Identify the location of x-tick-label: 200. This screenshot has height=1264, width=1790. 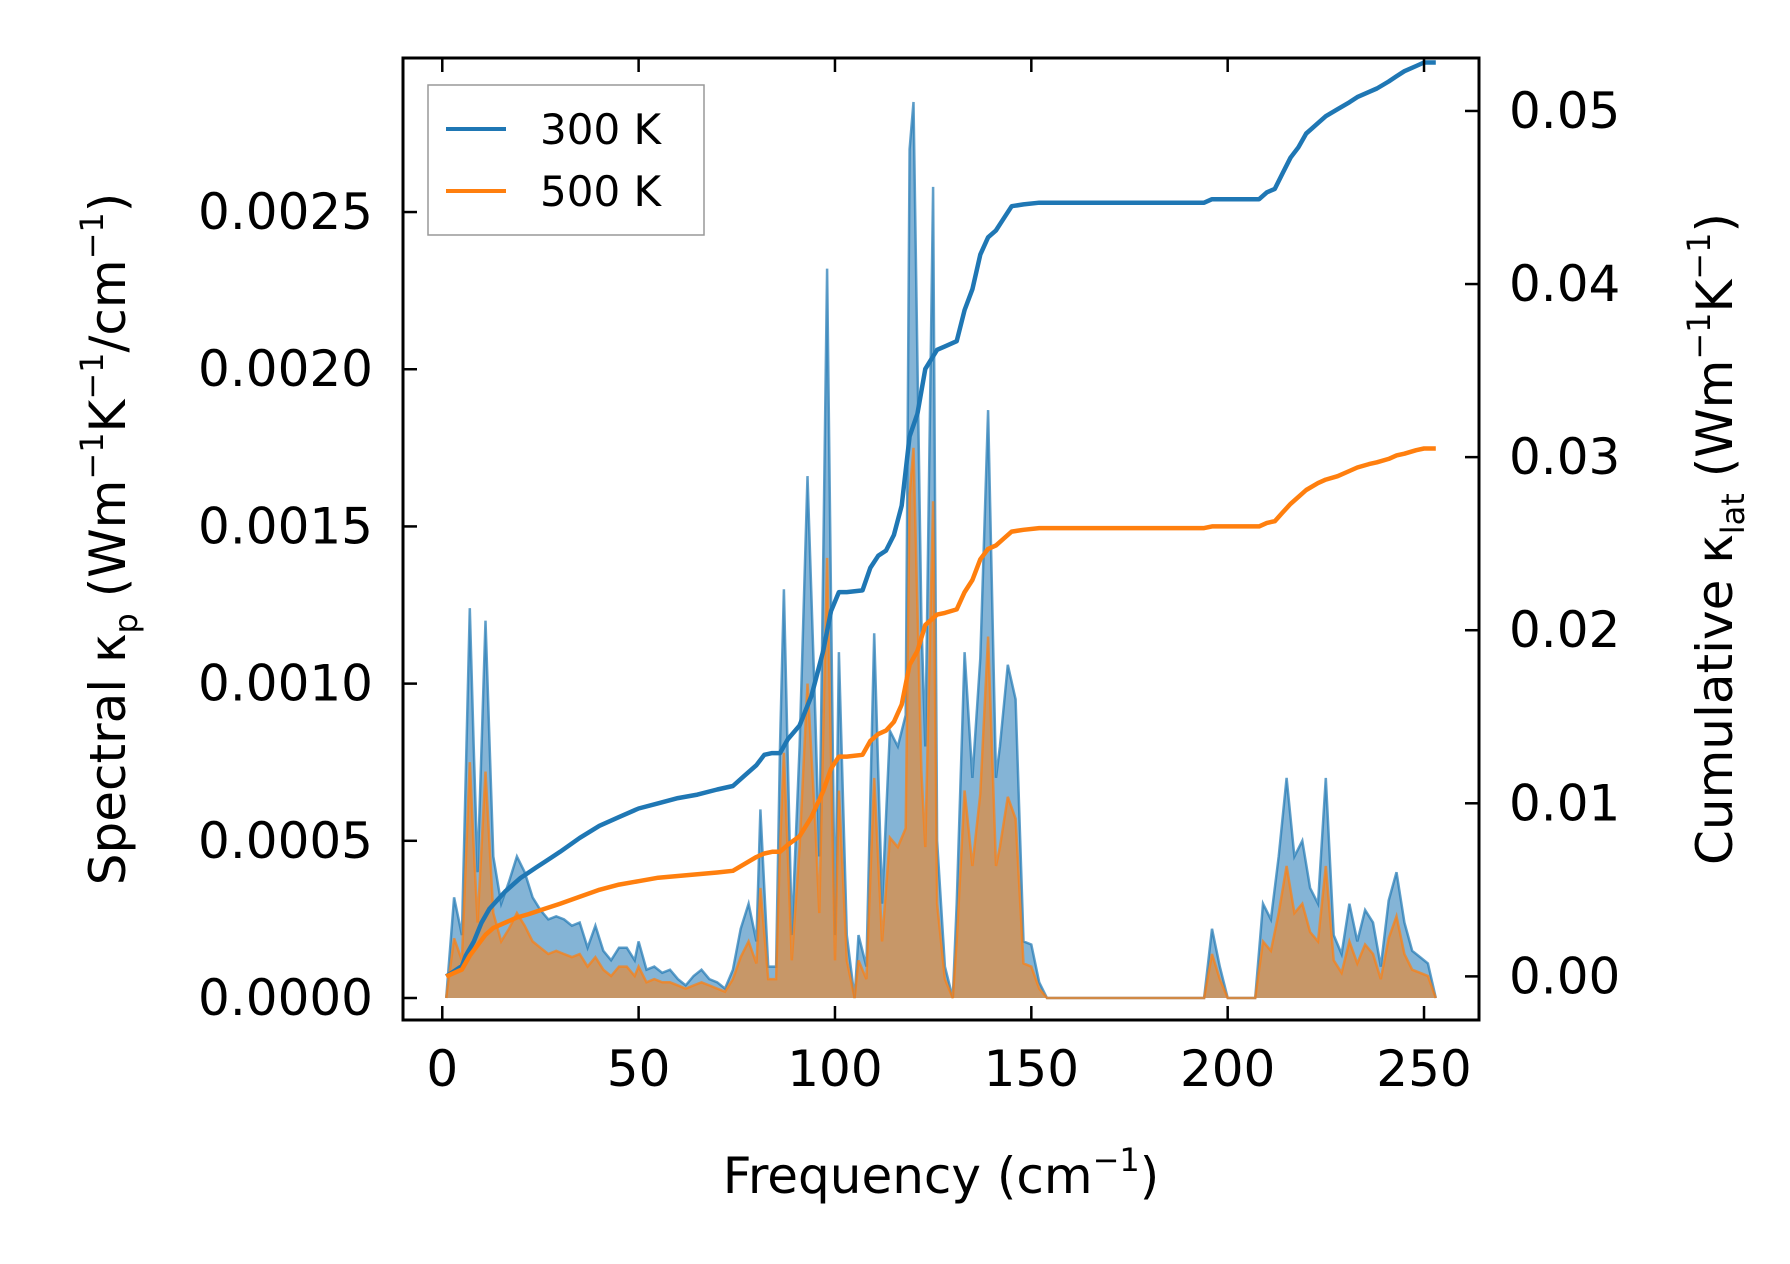
(1227, 1069).